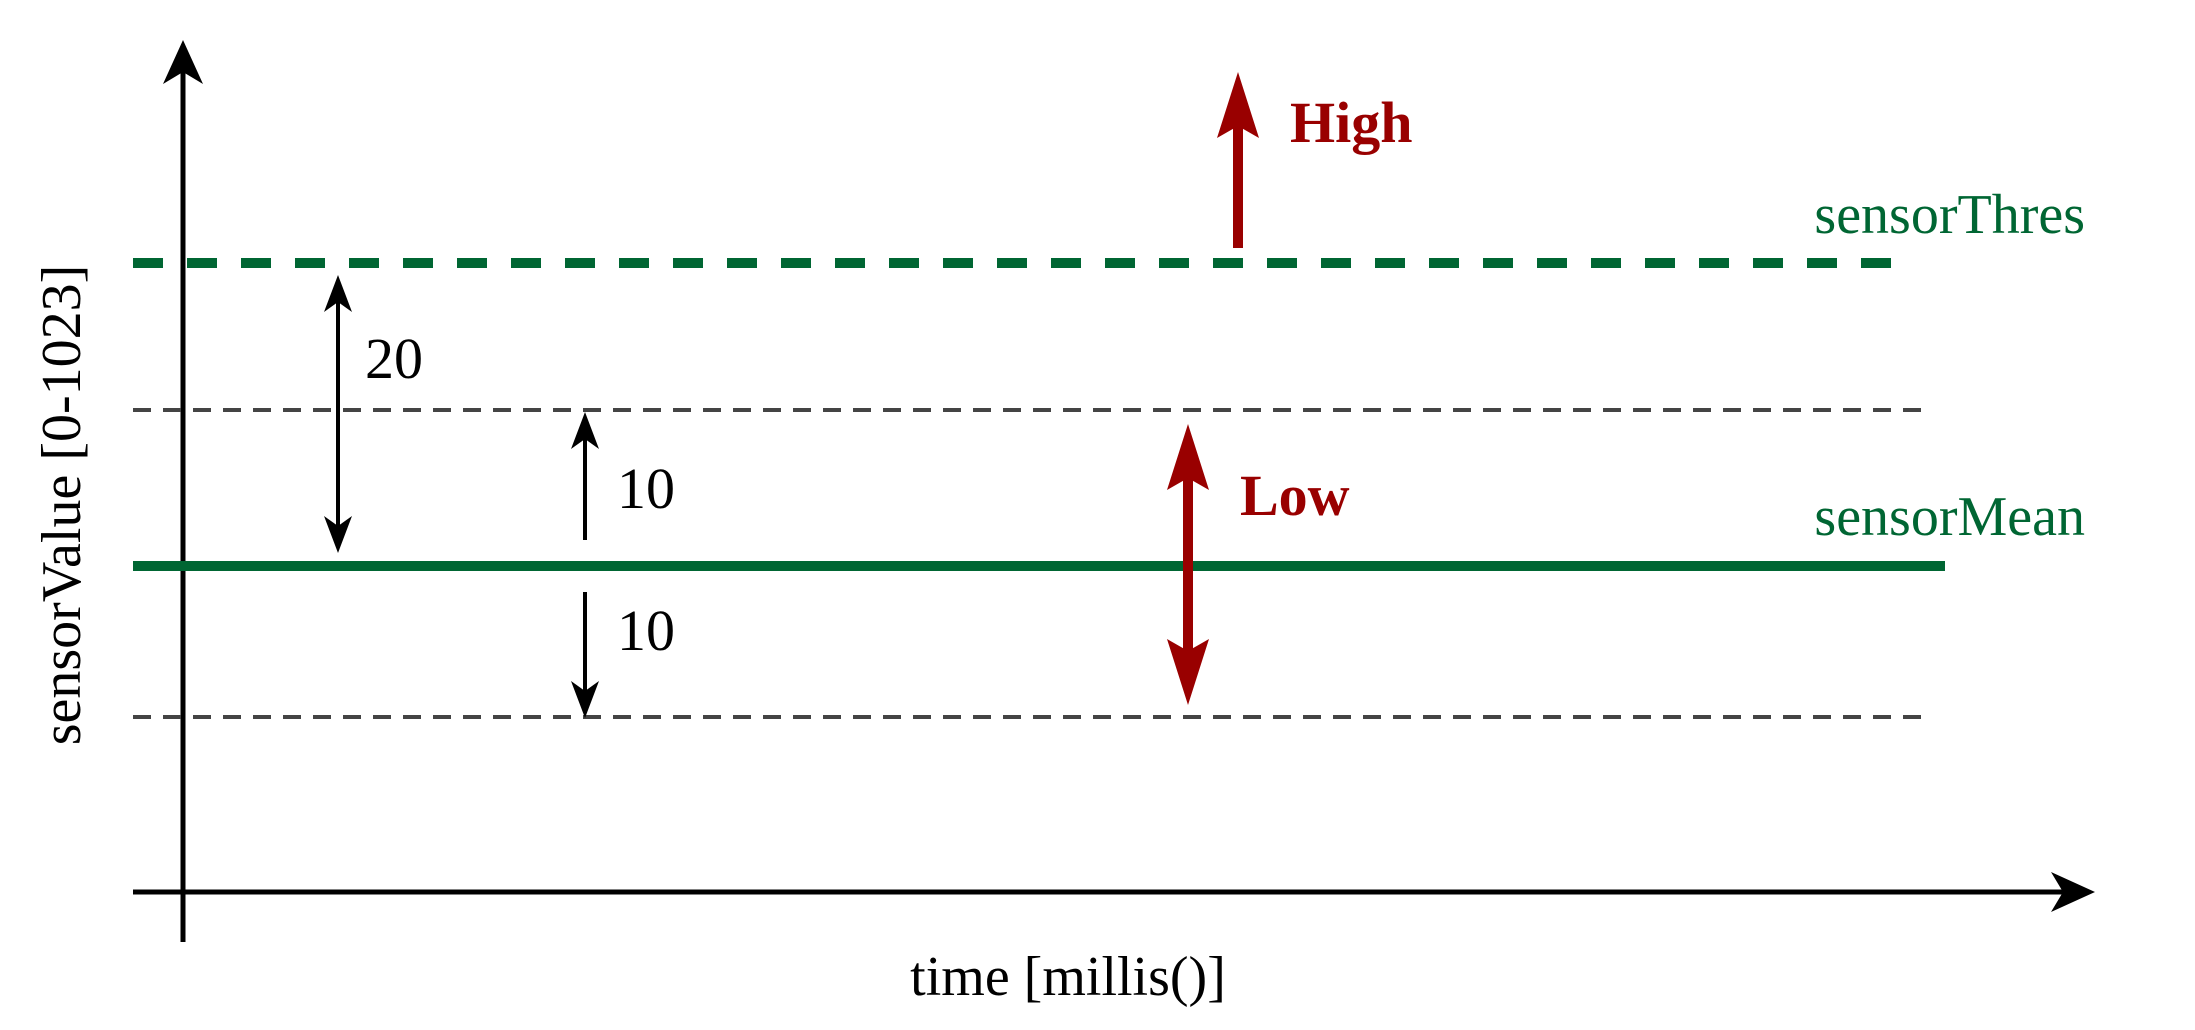 This screenshot has width=2195, height=1030. Describe the element at coordinates (1068, 977) in the screenshot. I see `x-axis-label: time [millis()]` at that location.